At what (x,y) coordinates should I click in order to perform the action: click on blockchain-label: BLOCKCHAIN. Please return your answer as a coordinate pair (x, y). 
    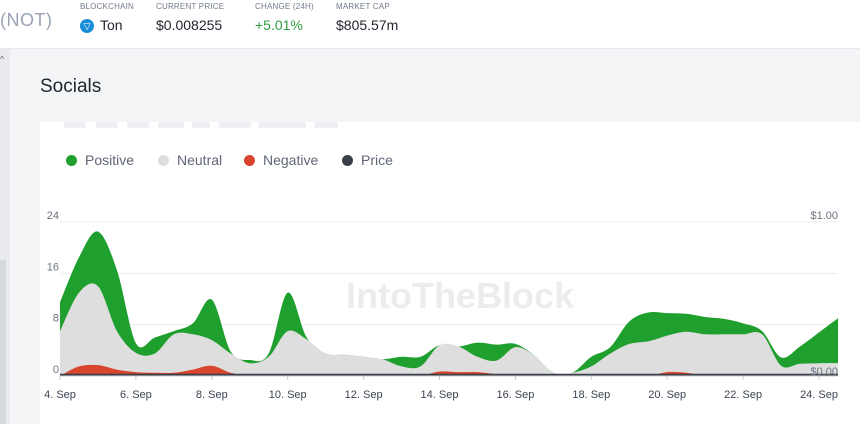
    Looking at the image, I should click on (107, 6).